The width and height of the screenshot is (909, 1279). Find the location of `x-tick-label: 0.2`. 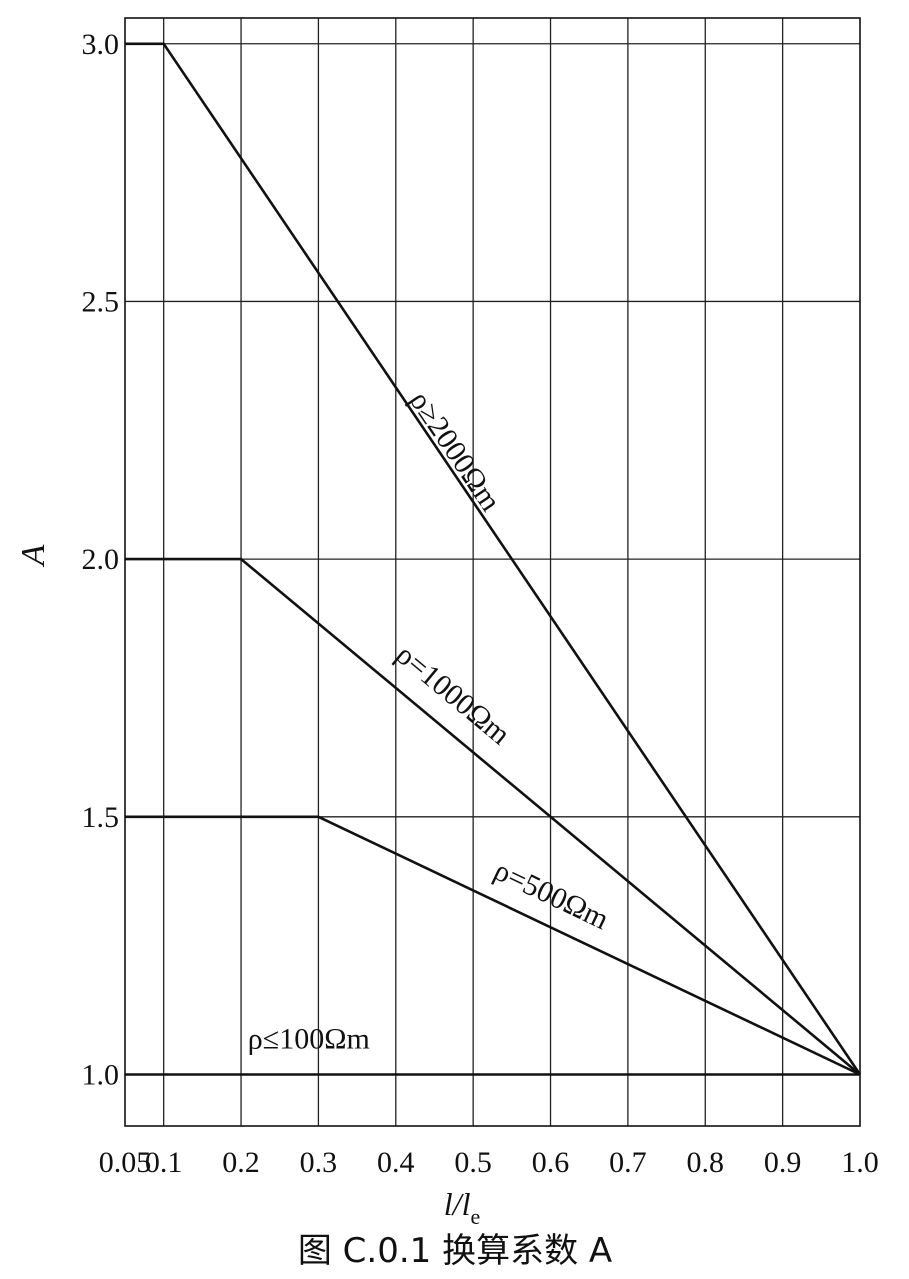

x-tick-label: 0.2 is located at coordinates (241, 1162).